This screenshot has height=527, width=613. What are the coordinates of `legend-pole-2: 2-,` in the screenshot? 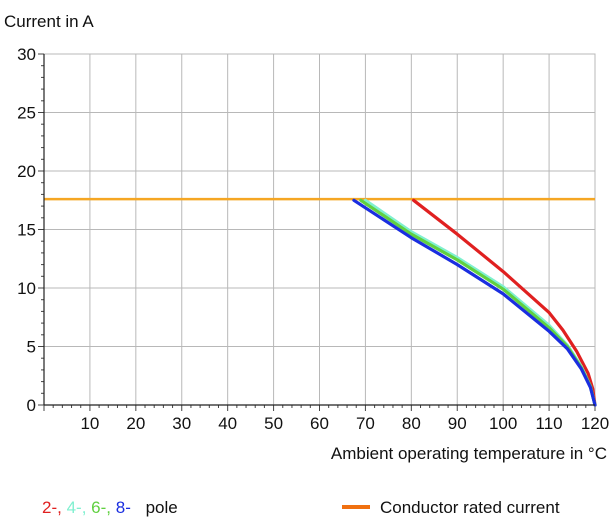 It's located at (52, 507).